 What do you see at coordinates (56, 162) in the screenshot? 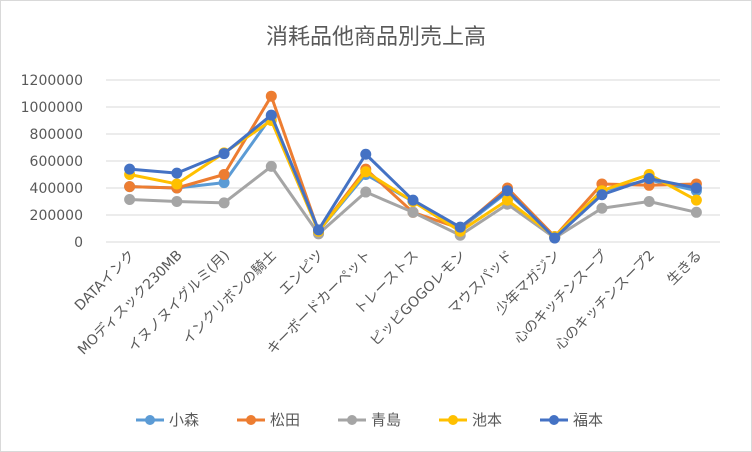
I see `y-tick-label: 600000` at bounding box center [56, 162].